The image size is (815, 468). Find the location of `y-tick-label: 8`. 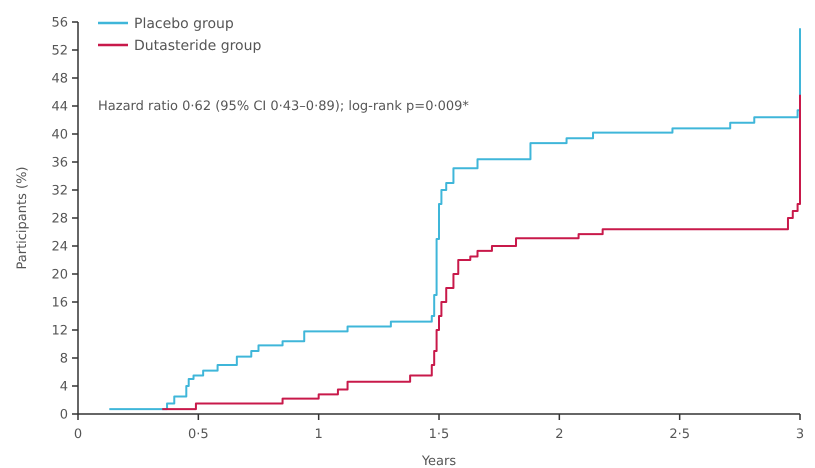

y-tick-label: 8 is located at coordinates (64, 359).